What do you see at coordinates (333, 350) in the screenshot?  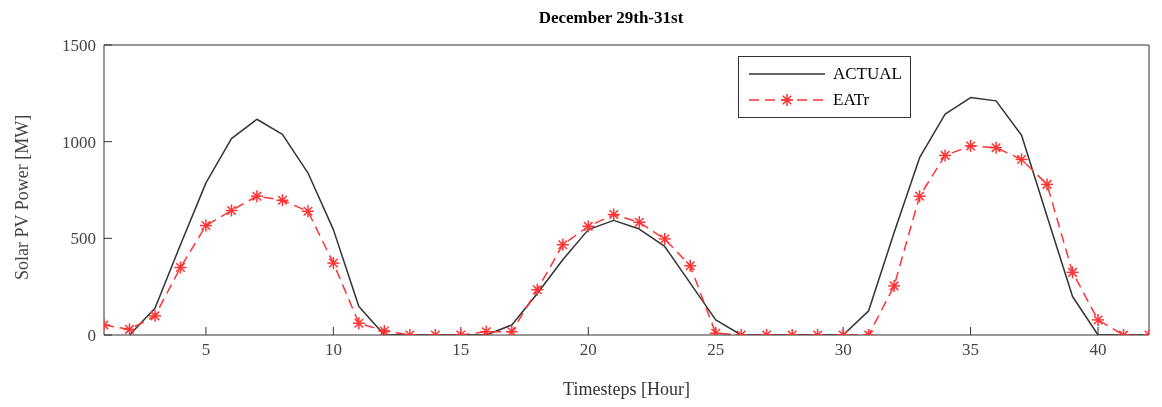 I see `x-tick-label: 10` at bounding box center [333, 350].